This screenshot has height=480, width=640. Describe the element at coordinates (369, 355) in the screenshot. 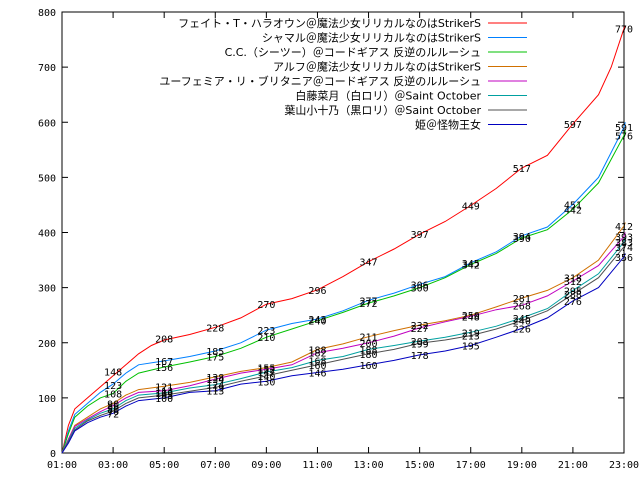

I see `data-label: 180` at that location.